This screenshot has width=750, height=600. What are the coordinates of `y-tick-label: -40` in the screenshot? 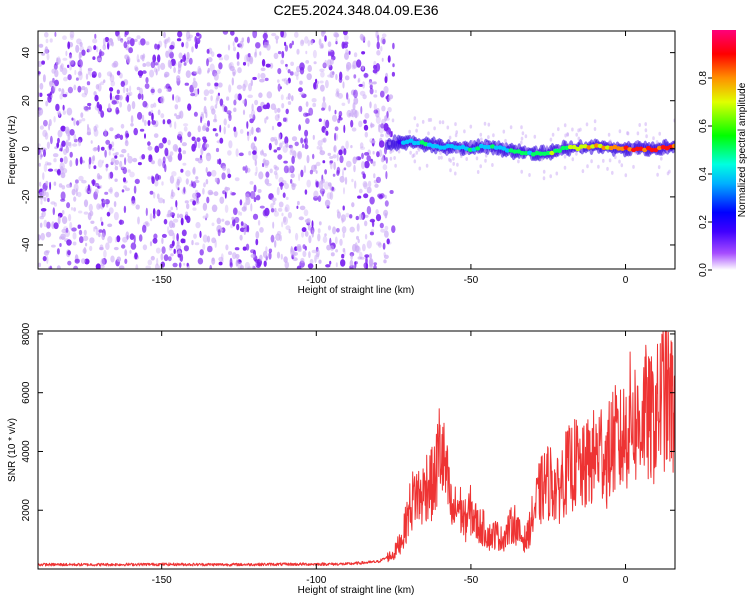 It's located at (26, 244).